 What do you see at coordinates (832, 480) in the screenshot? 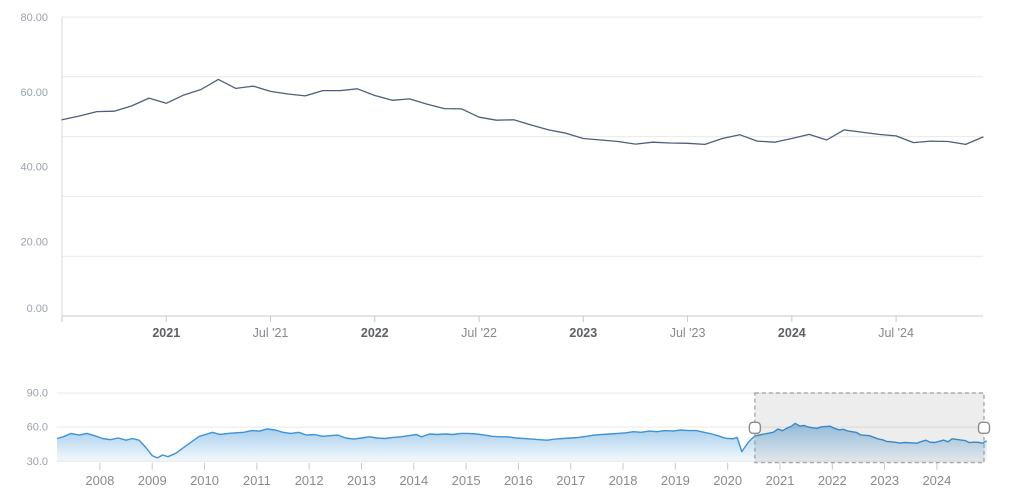
I see `nav-x-tick-label: 2022` at bounding box center [832, 480].